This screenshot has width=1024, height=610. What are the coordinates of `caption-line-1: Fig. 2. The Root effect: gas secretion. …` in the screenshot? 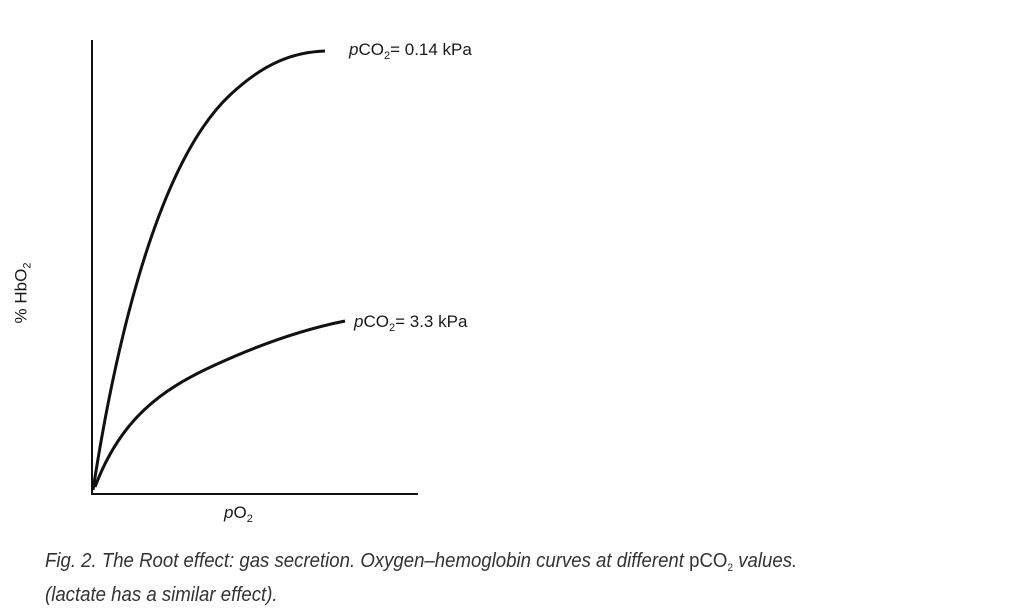 It's located at (421, 562).